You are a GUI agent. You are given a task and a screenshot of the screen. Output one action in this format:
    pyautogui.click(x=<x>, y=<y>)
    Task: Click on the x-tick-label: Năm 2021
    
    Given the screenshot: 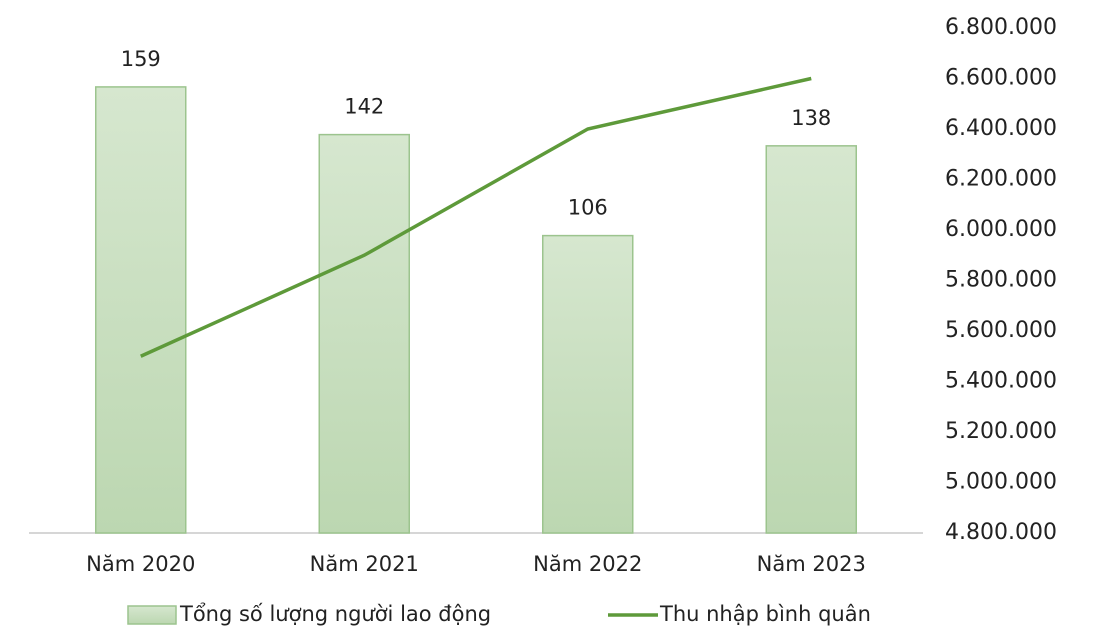 What is the action you would take?
    pyautogui.click(x=364, y=564)
    